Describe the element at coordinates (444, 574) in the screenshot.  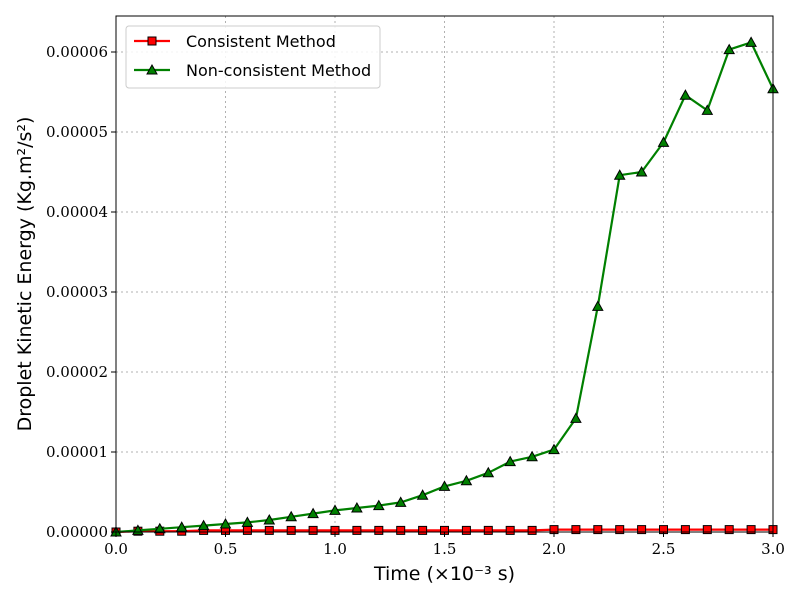
I see `x-axis-label: Time (×10⁻³ s)` at that location.